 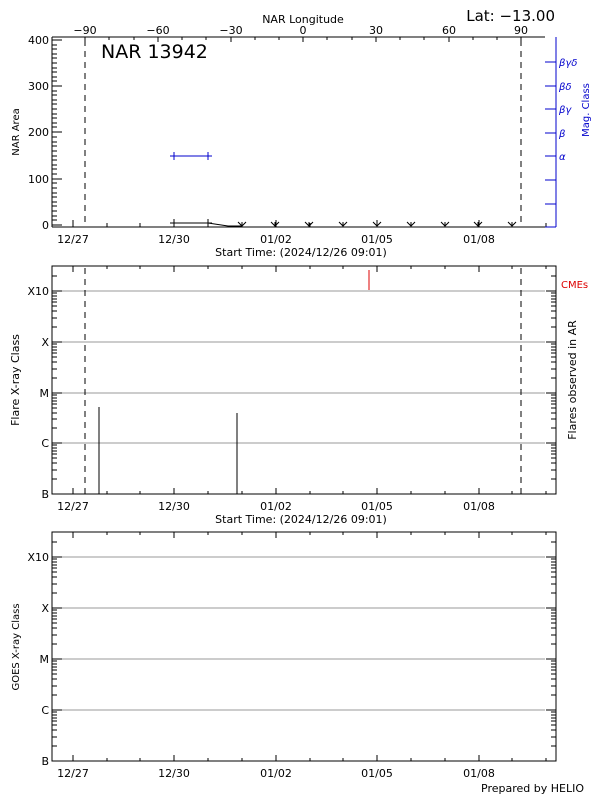 I want to click on lon-tick-label: 60, so click(x=449, y=30).